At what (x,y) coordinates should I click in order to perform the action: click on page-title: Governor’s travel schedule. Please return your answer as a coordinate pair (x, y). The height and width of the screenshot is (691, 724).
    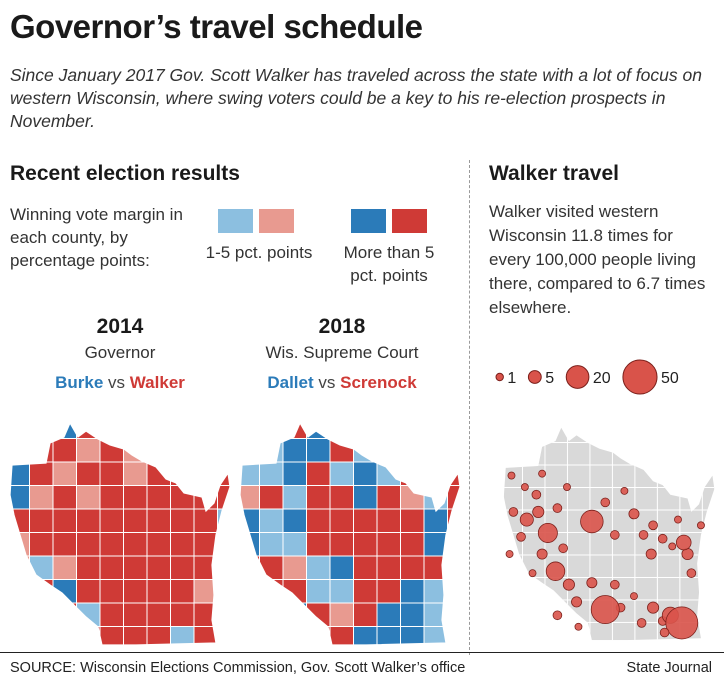
    Looking at the image, I should click on (216, 26).